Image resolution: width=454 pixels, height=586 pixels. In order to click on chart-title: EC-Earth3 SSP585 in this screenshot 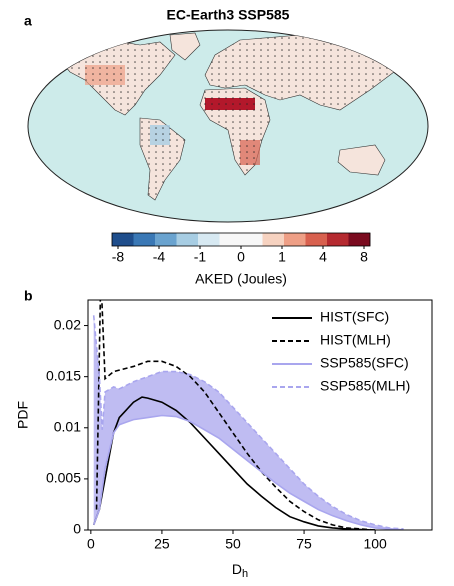, I will do `click(228, 15)`.